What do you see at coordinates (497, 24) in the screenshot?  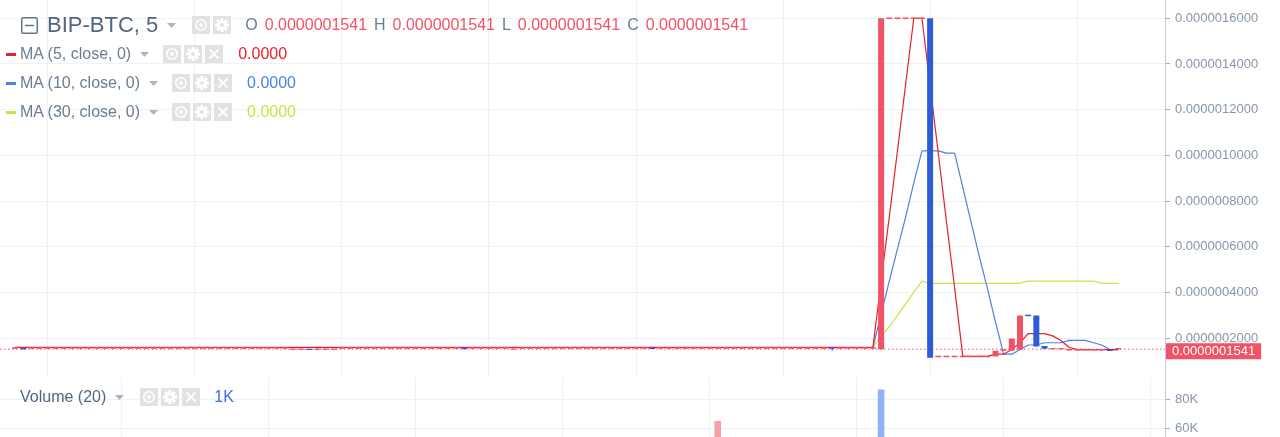 I see `annotation: O 0.0000001541 H 0.0000001541 L 0.0000001541 C 0.0000001541` at bounding box center [497, 24].